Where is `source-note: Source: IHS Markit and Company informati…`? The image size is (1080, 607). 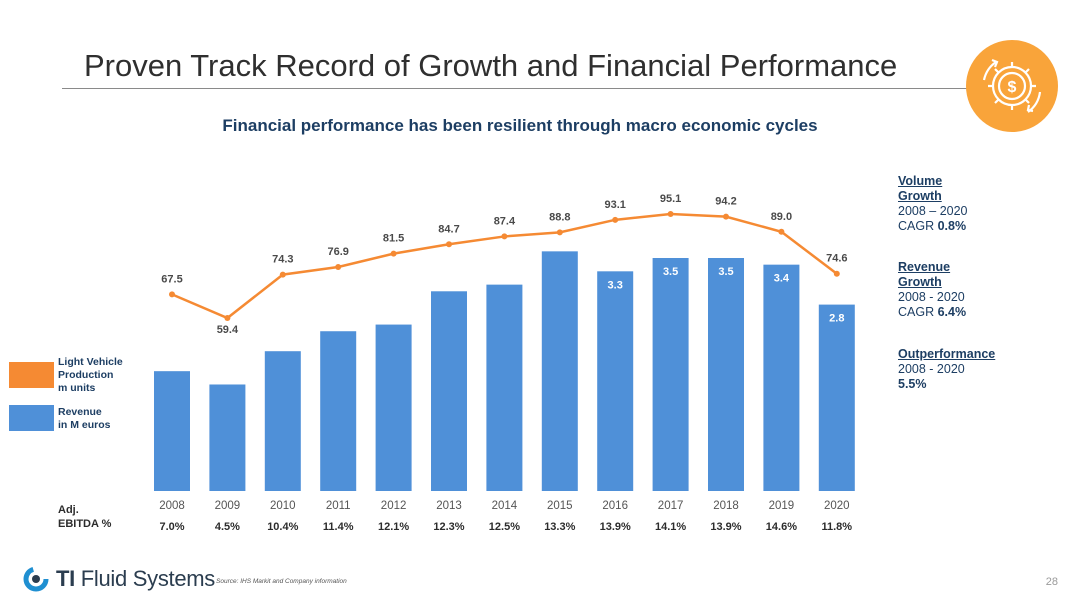 source-note: Source: IHS Markit and Company informati… is located at coordinates (281, 581).